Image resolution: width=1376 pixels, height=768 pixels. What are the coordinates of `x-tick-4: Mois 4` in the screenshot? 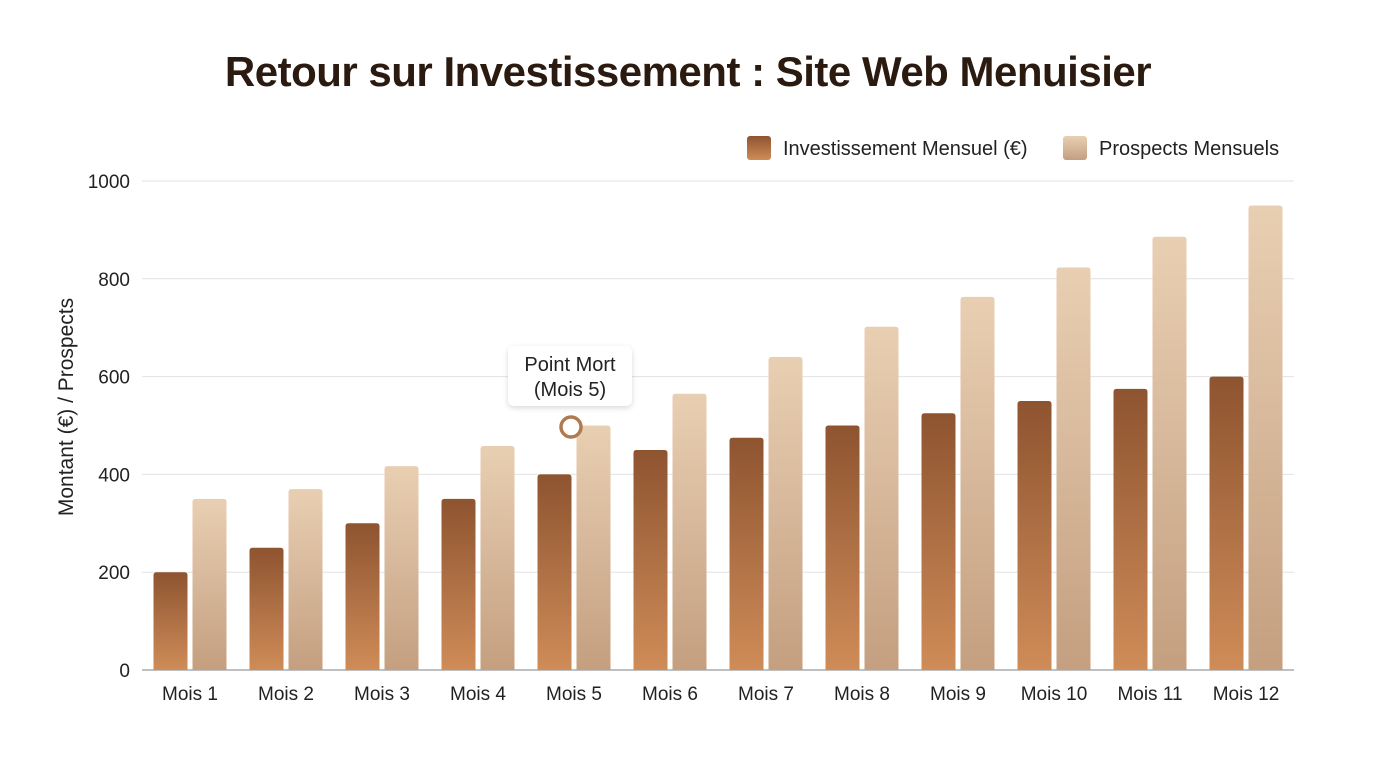 It's located at (478, 694).